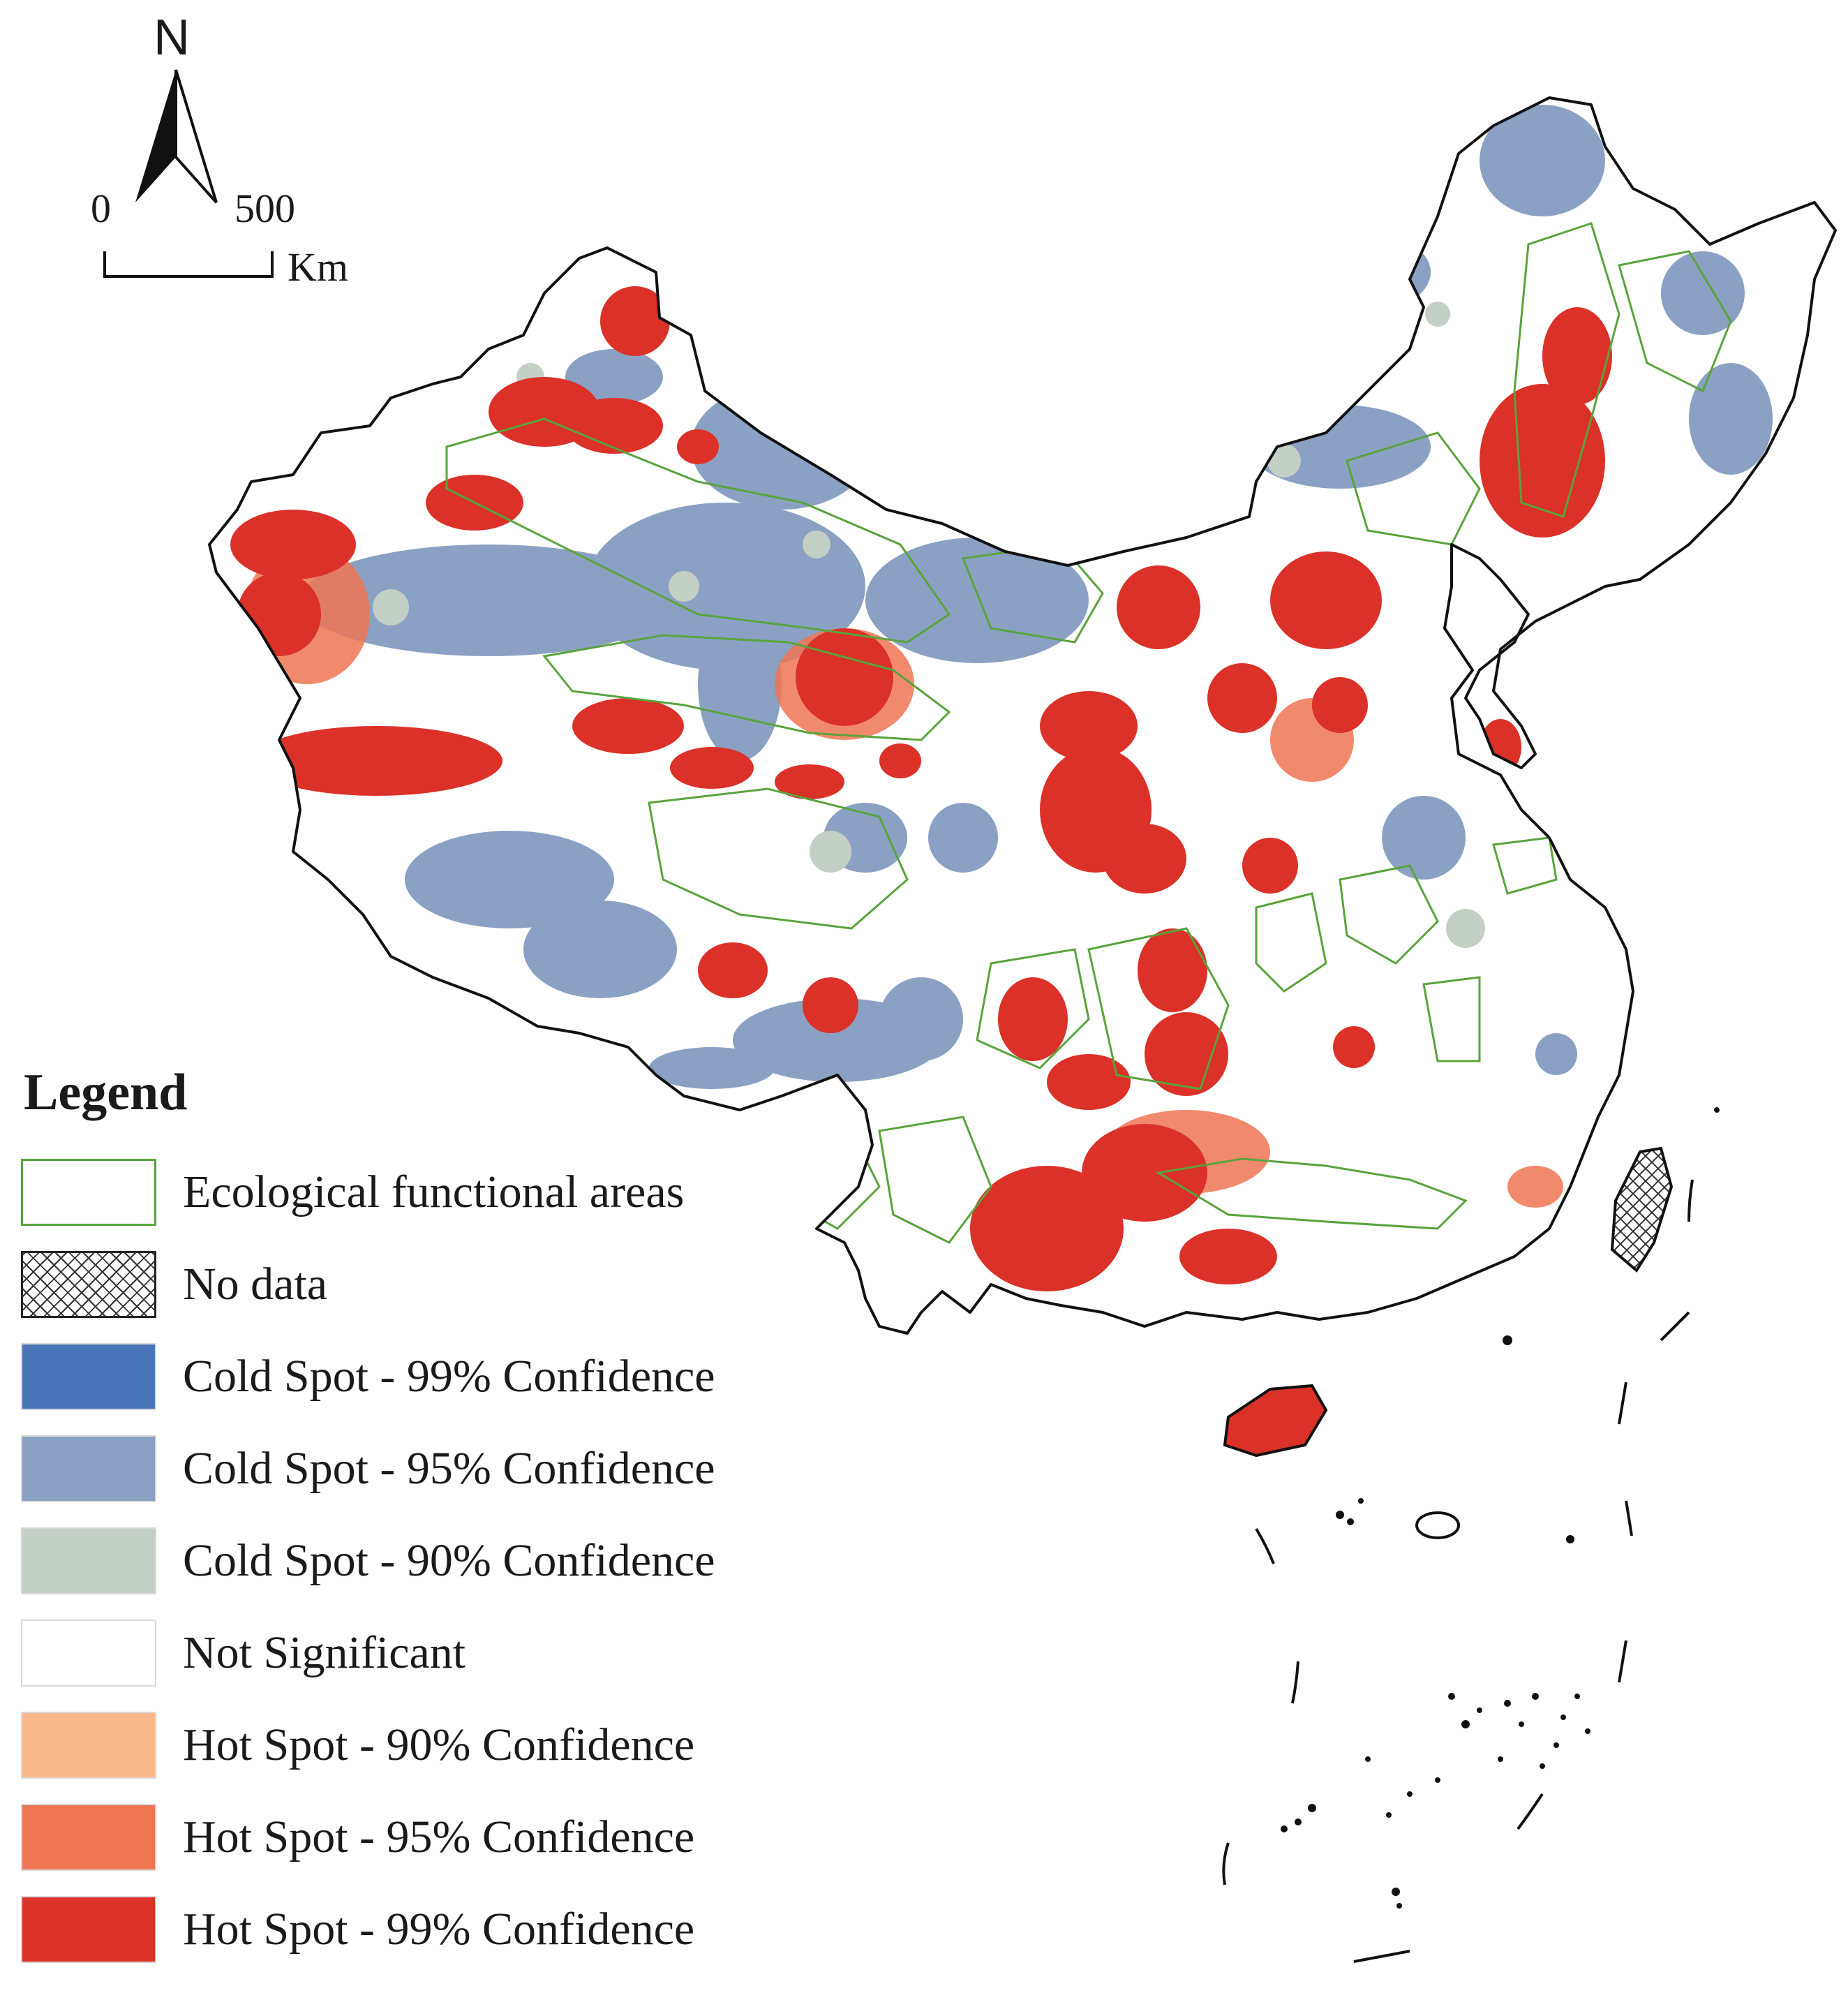  Describe the element at coordinates (438, 1297) in the screenshot. I see `legend-item: No data` at that location.